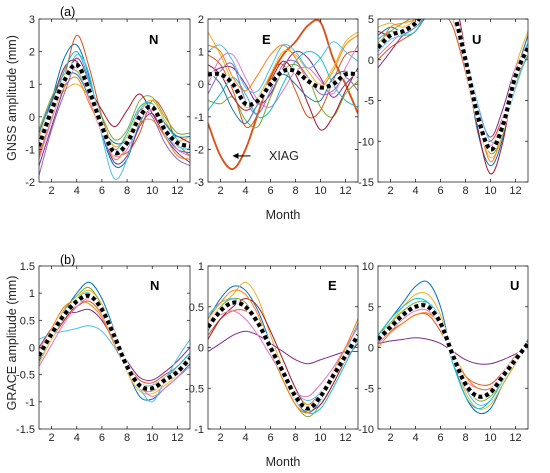  What do you see at coordinates (284, 156) in the screenshot?
I see `annotation-xiag: XIAG` at bounding box center [284, 156].